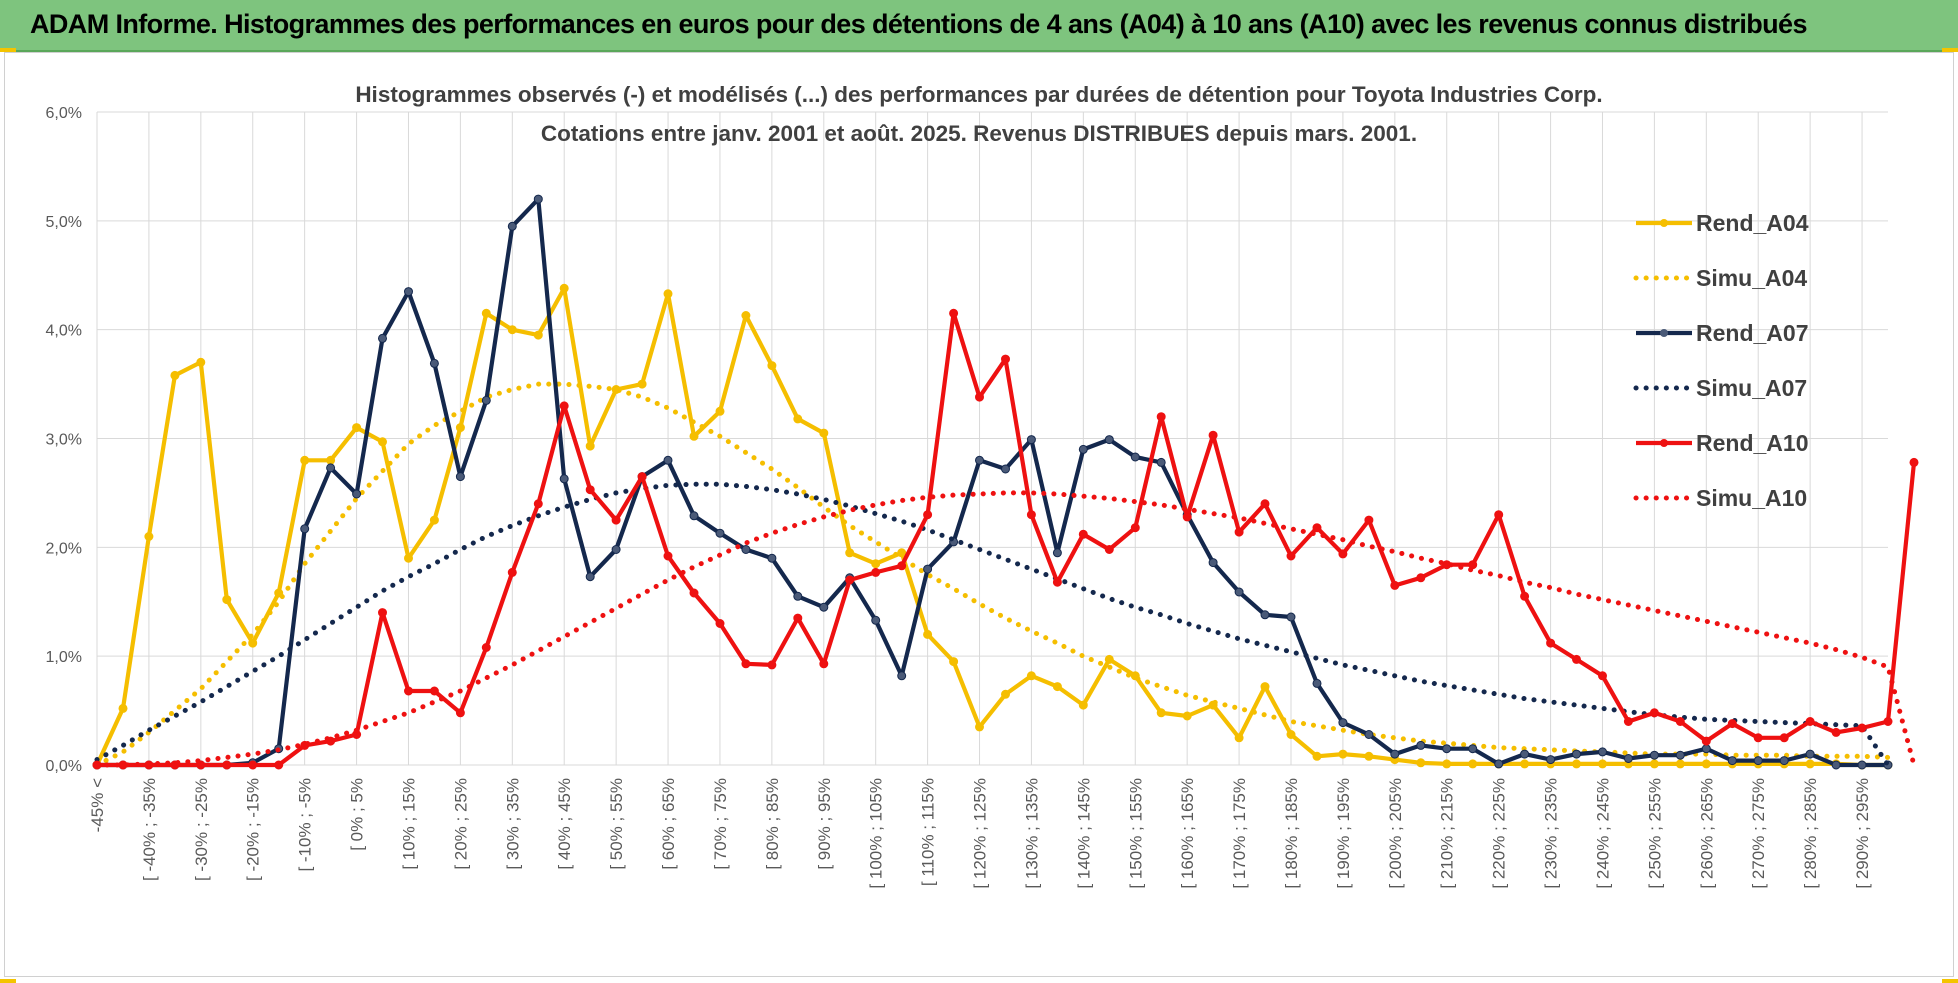 This screenshot has height=983, width=1958. What do you see at coordinates (305, 825) in the screenshot?
I see `x-tick-label: [ -10% ; -5%` at bounding box center [305, 825].